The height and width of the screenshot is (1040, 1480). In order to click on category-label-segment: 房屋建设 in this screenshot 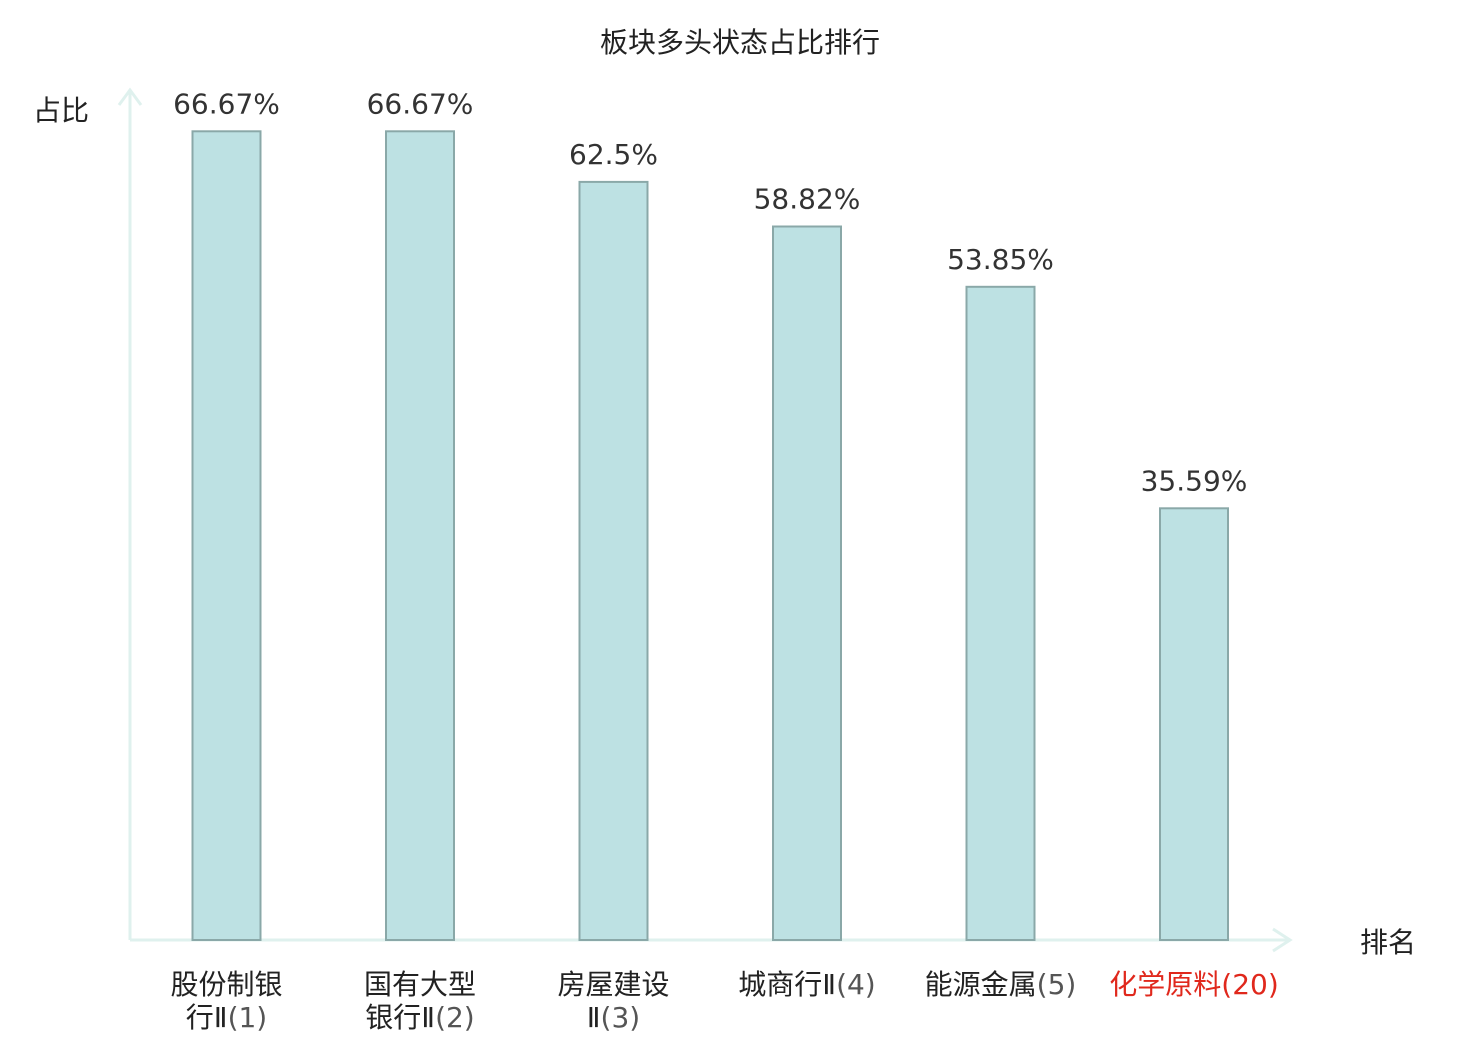, I will do `click(613, 984)`.